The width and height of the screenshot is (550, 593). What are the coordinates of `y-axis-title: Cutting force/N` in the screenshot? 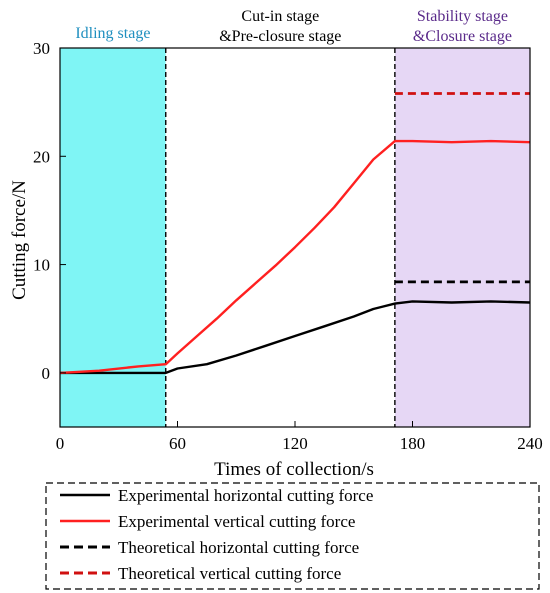 It's located at (19, 240).